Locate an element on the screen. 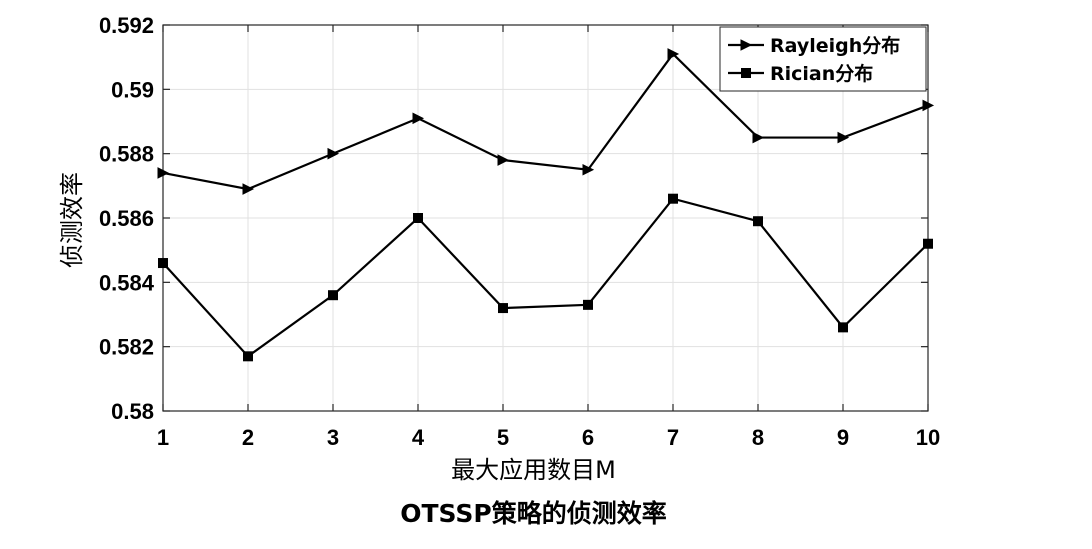 This screenshot has width=1092, height=549. x-tick-label: 9 is located at coordinates (843, 437).